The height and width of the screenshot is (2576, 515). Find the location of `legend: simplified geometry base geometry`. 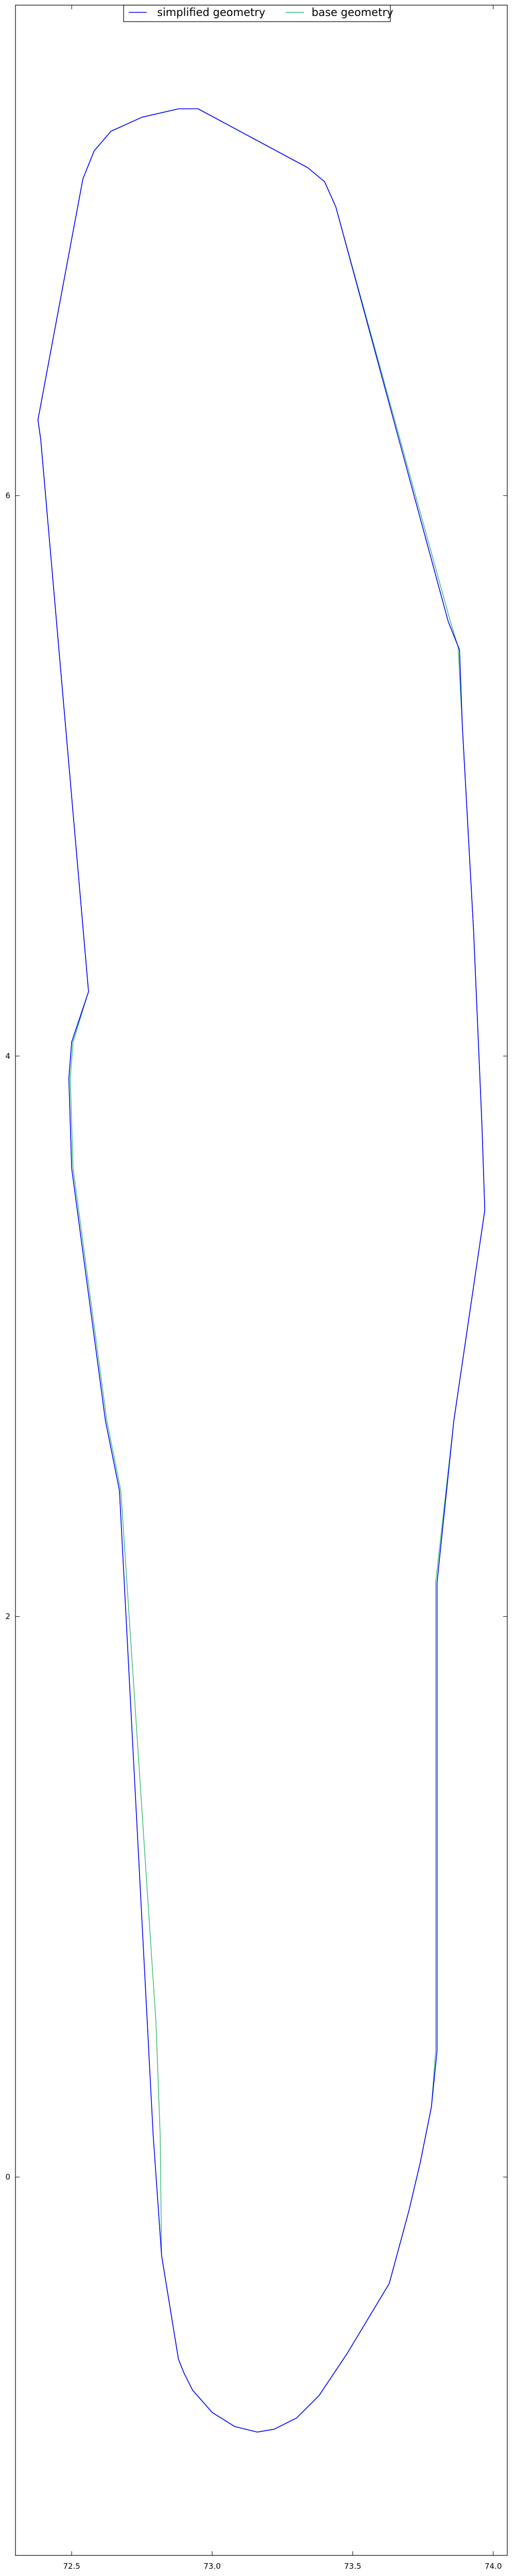

legend: simplified geometry base geometry is located at coordinates (258, 13).